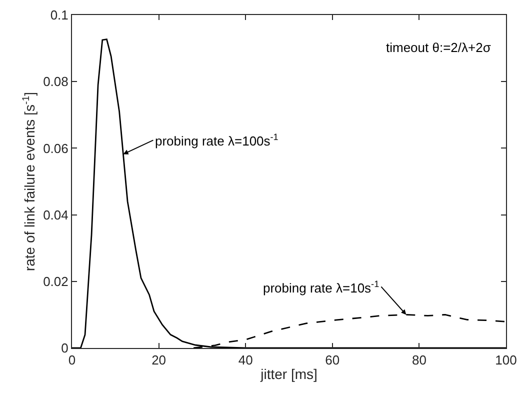 The image size is (525, 400). What do you see at coordinates (321, 287) in the screenshot?
I see `annotation: probing rate λ=10s$^{-1}$` at bounding box center [321, 287].